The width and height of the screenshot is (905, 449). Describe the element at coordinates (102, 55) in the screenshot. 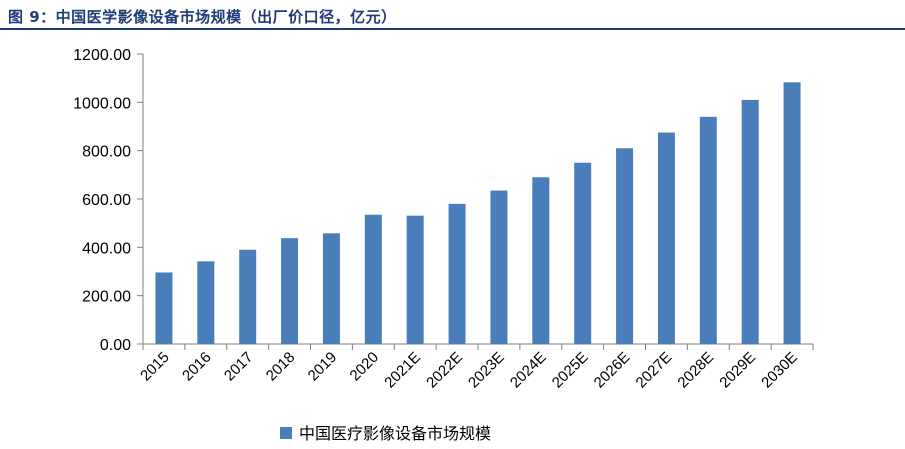

I see `y-tick-label: 1200.00` at that location.